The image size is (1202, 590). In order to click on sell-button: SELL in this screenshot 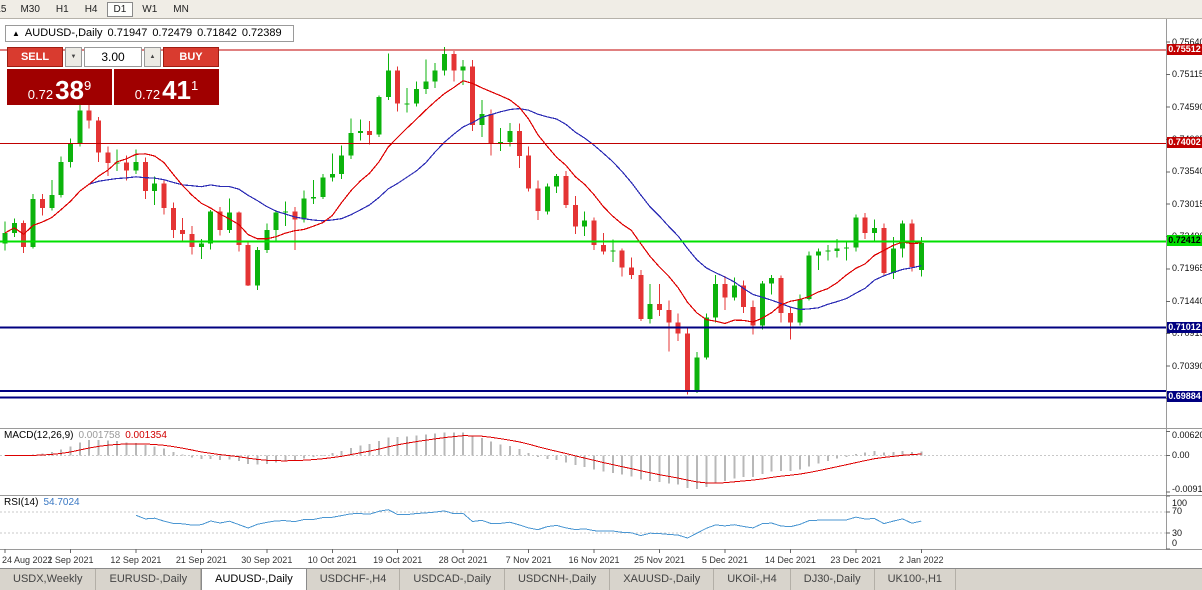, I will do `click(35, 57)`.